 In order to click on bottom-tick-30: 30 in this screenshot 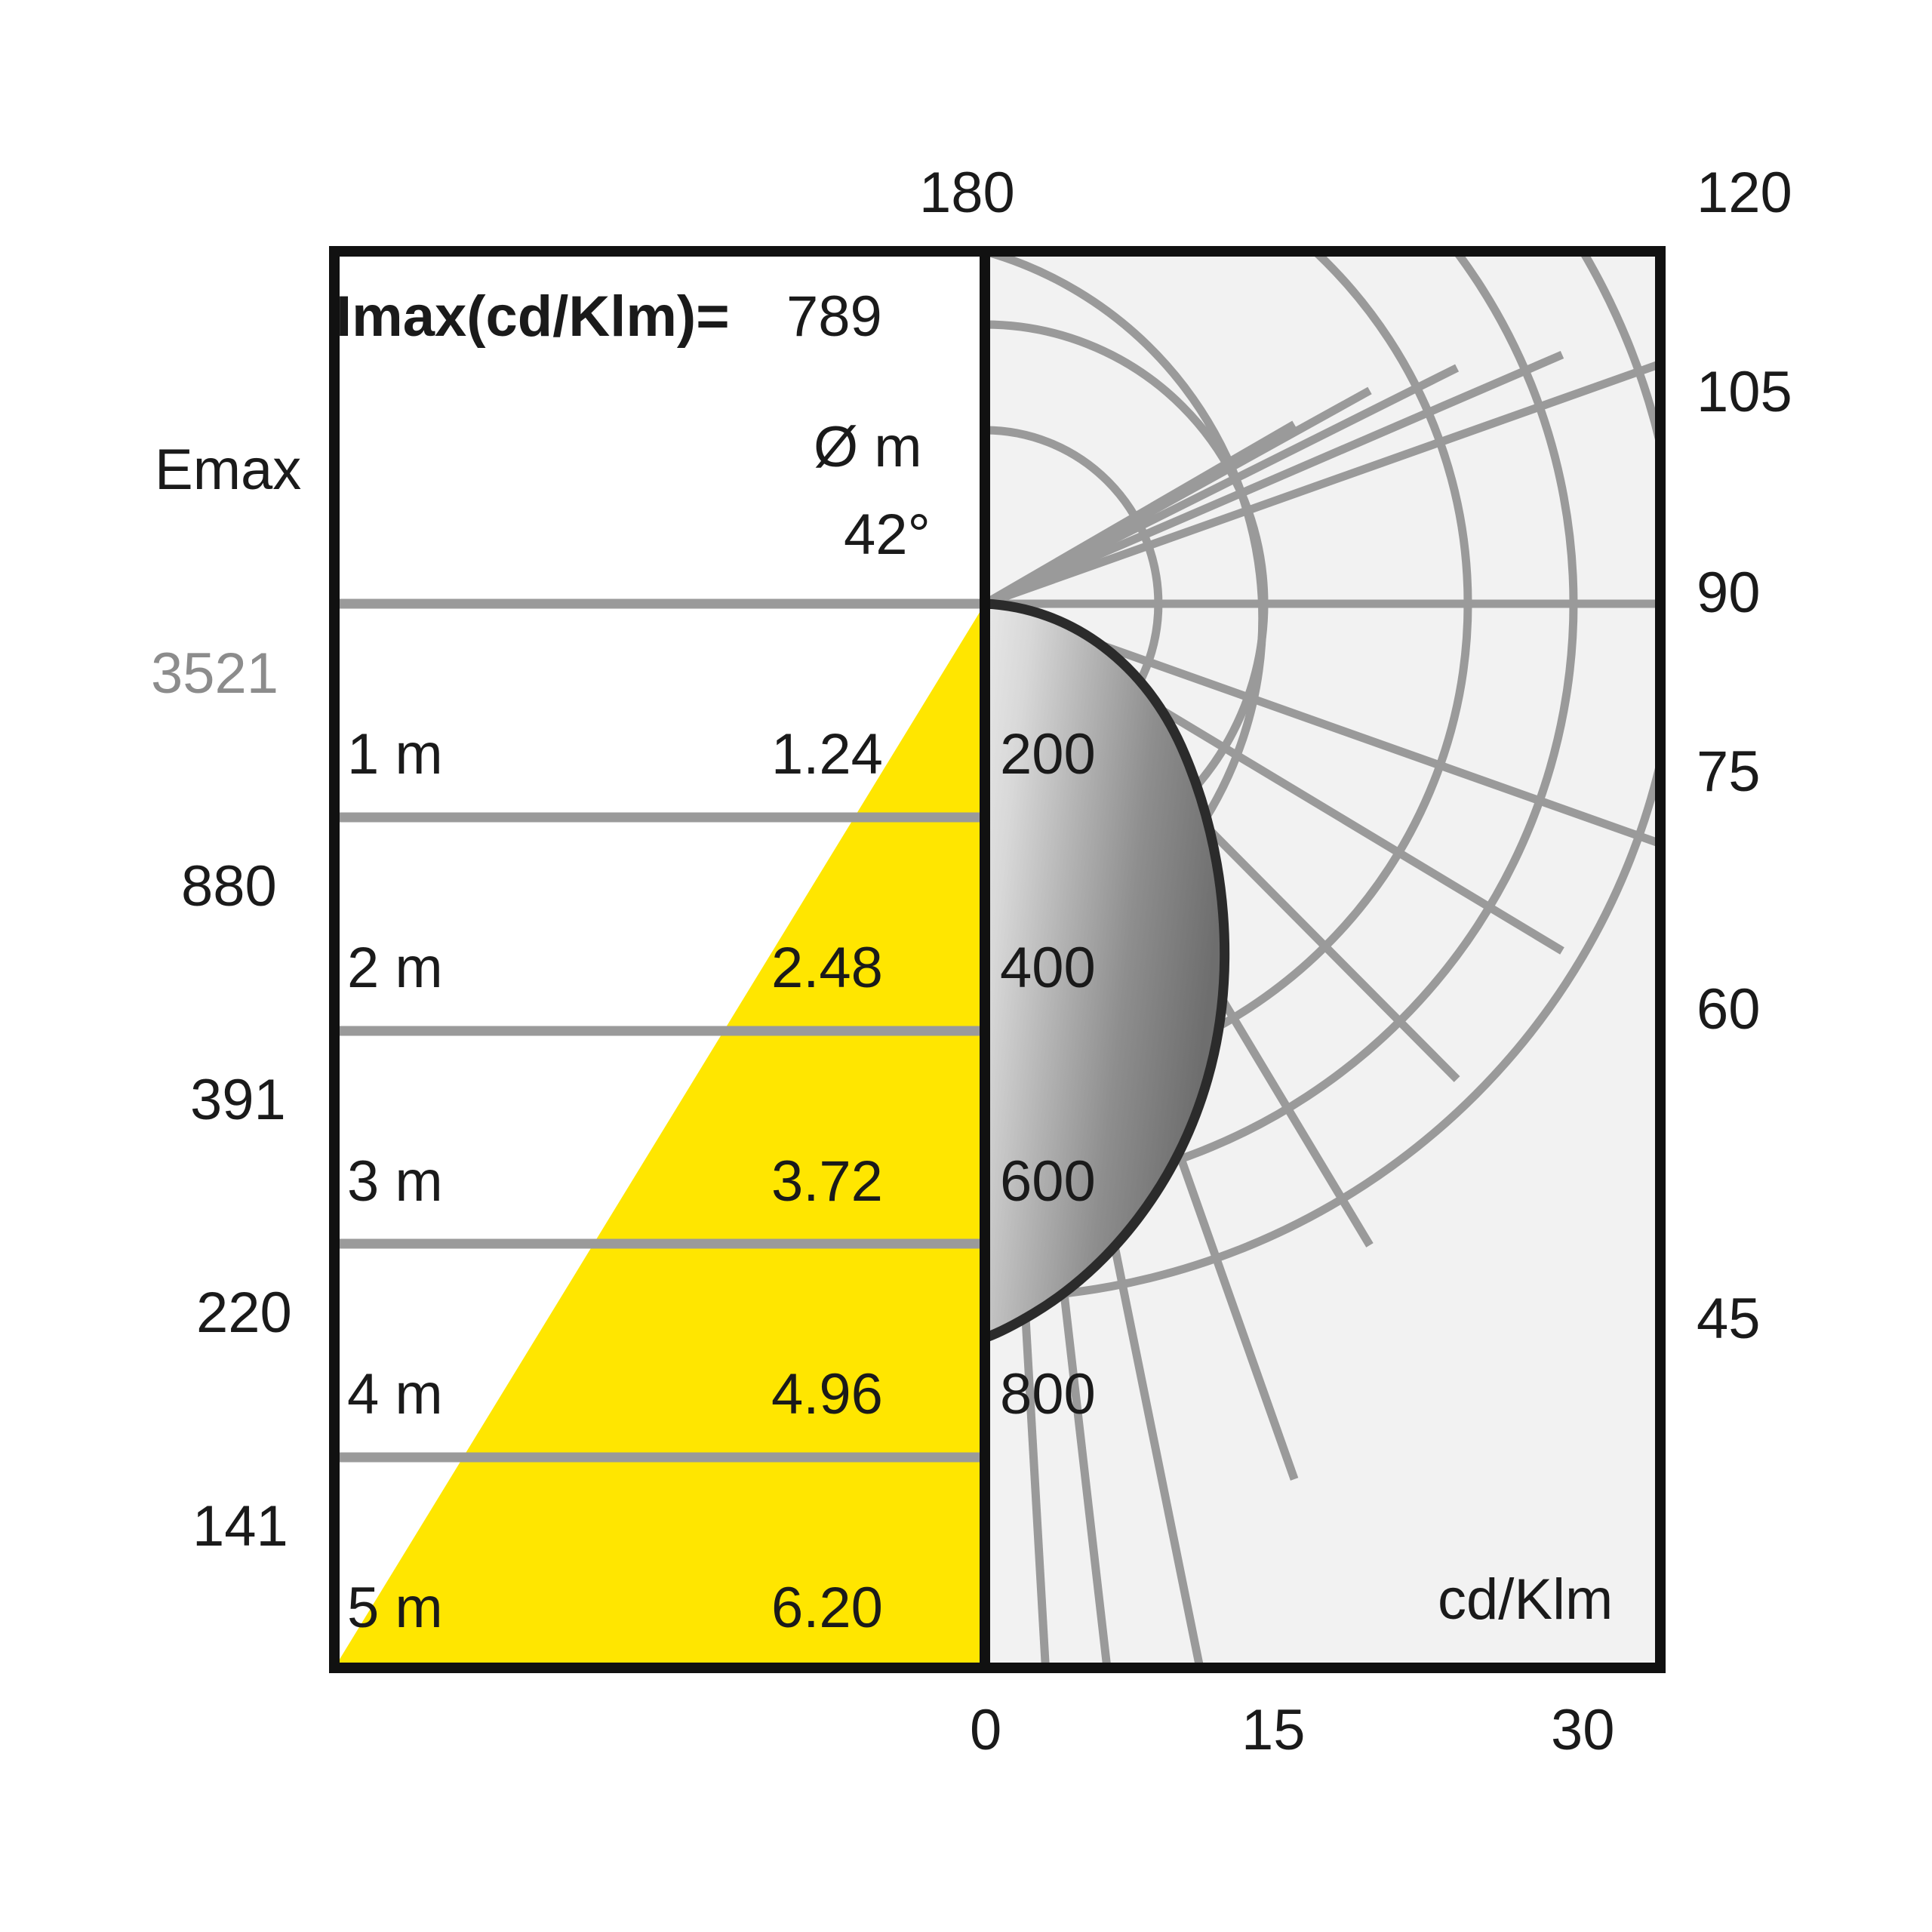, I will do `click(1583, 1730)`.